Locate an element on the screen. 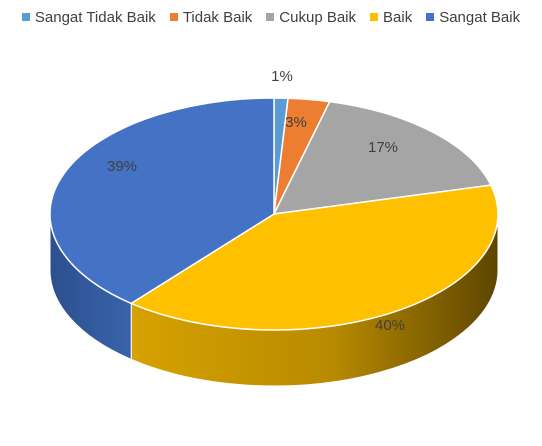 This screenshot has width=542, height=446. data-label-tidak-baik: 3% is located at coordinates (296, 122).